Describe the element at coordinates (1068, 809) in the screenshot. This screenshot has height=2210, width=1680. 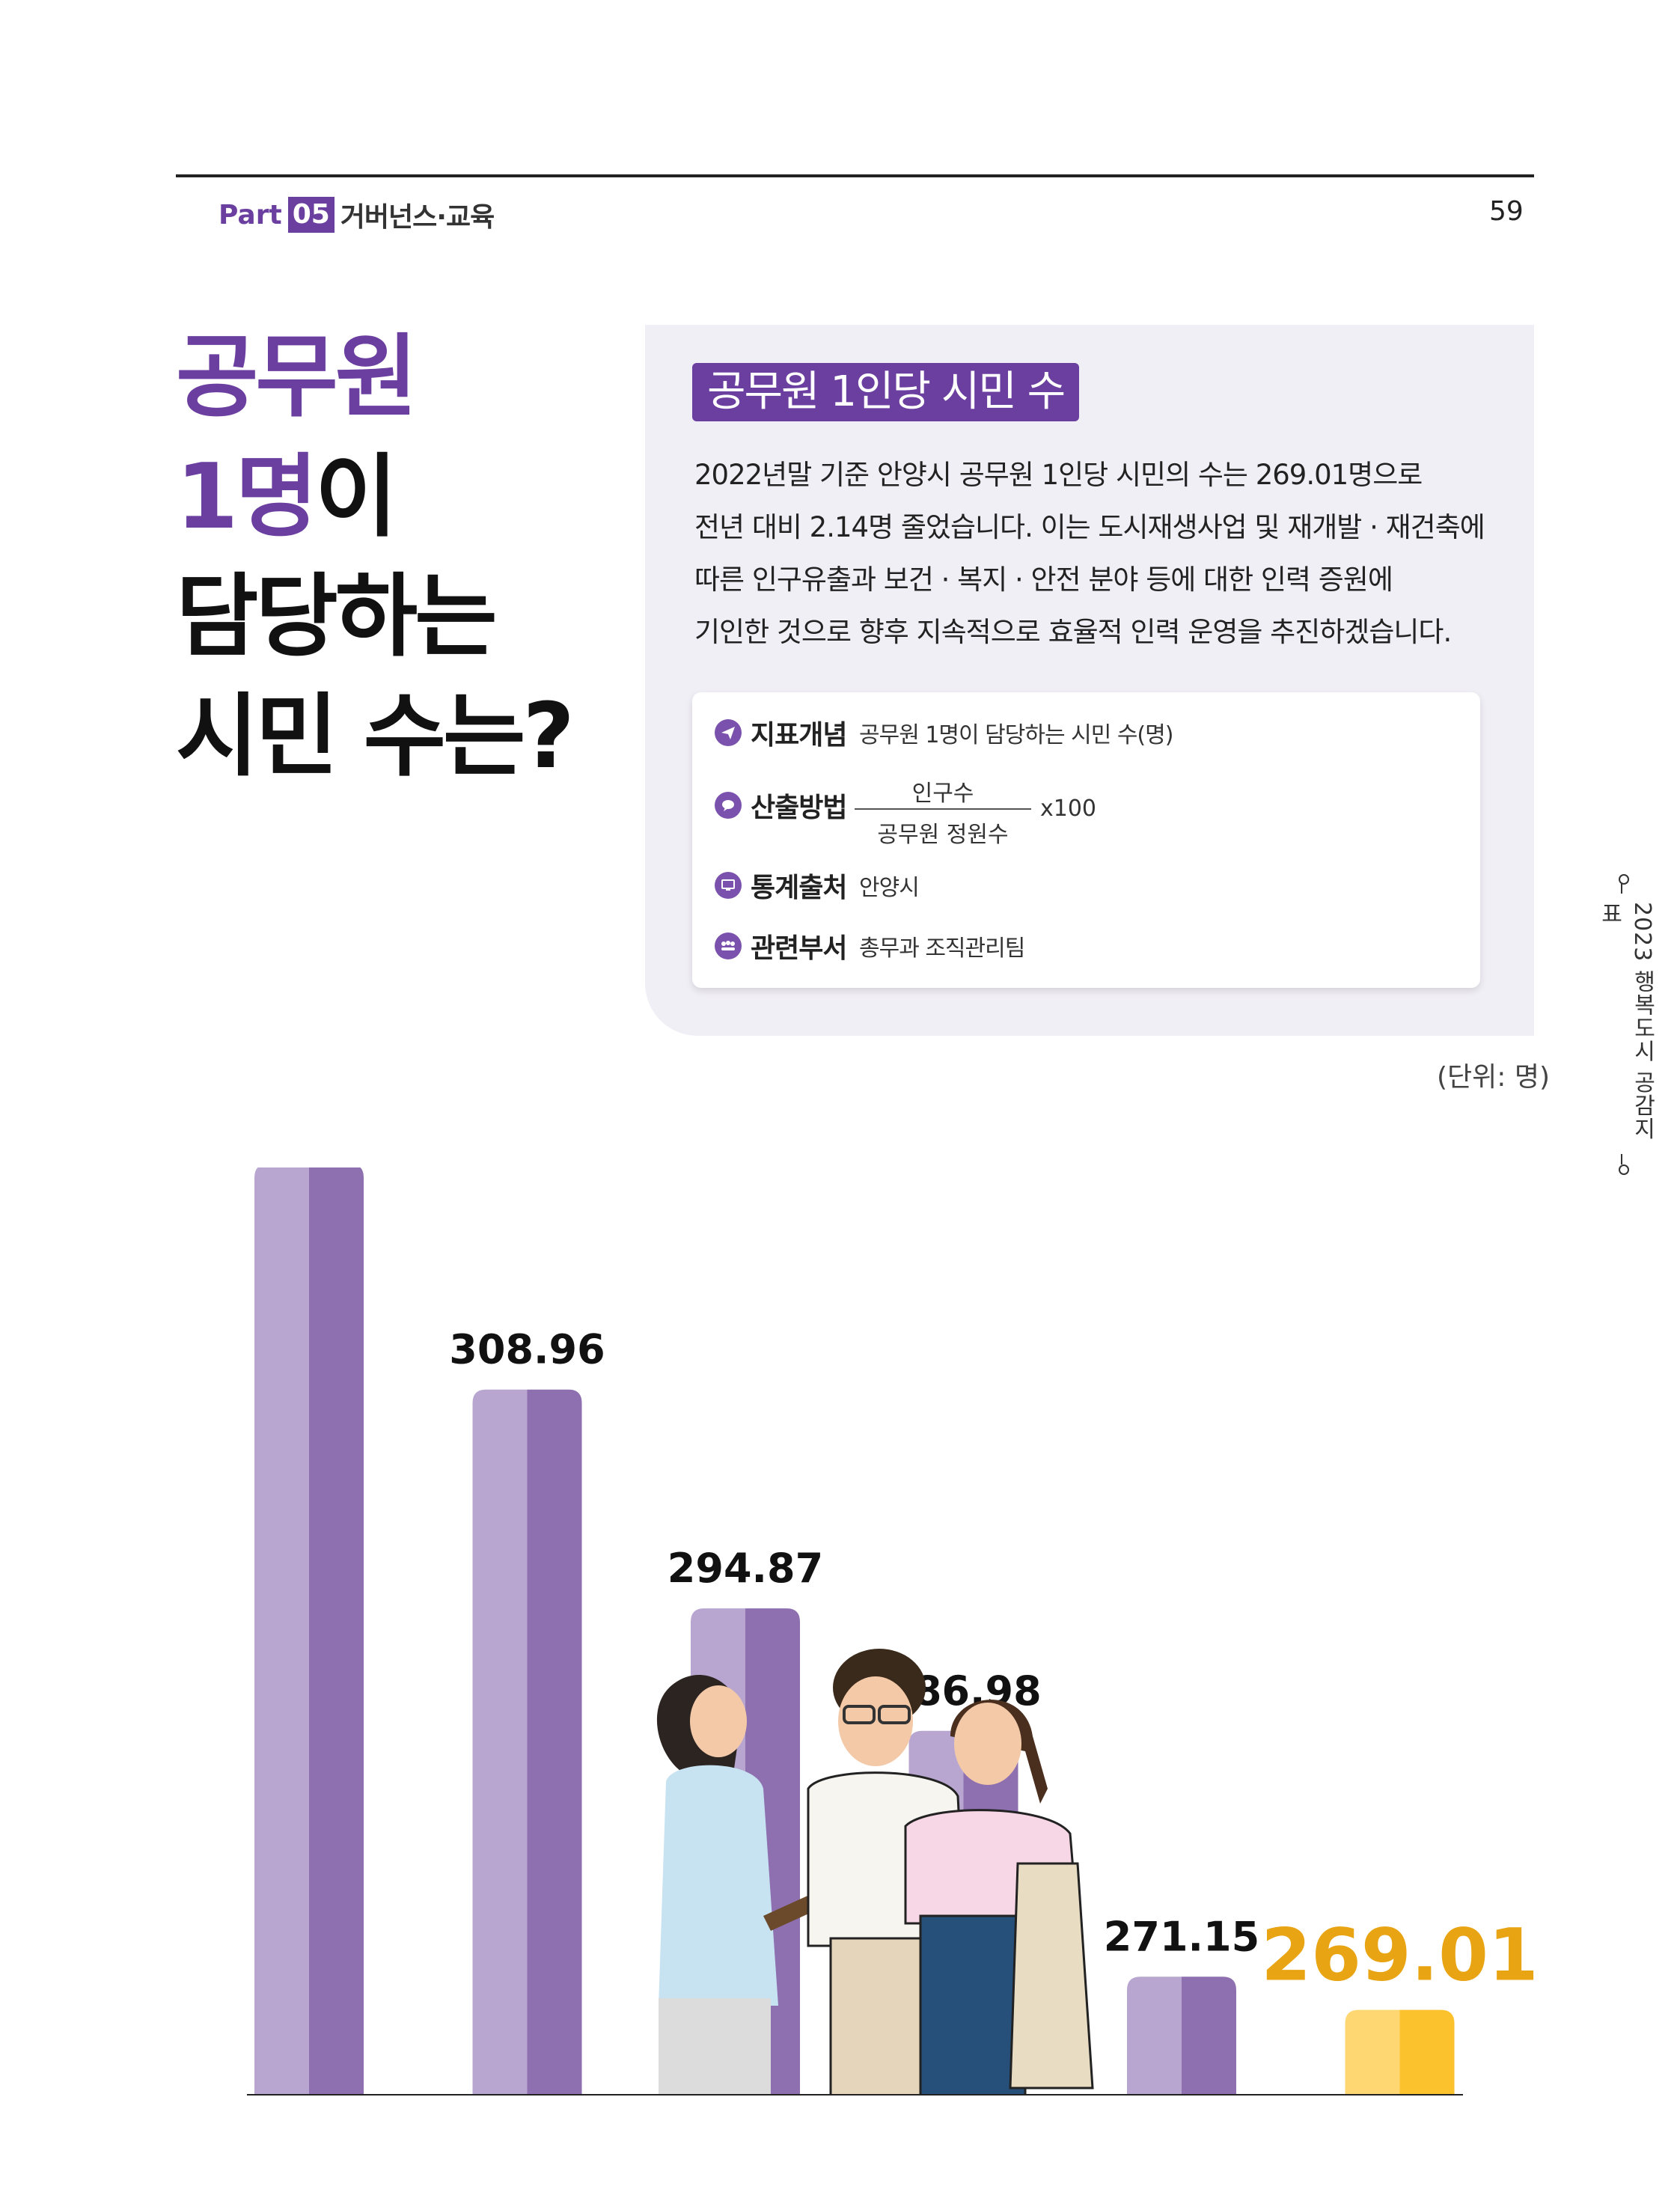
I see `formula-multiplier: x100` at that location.